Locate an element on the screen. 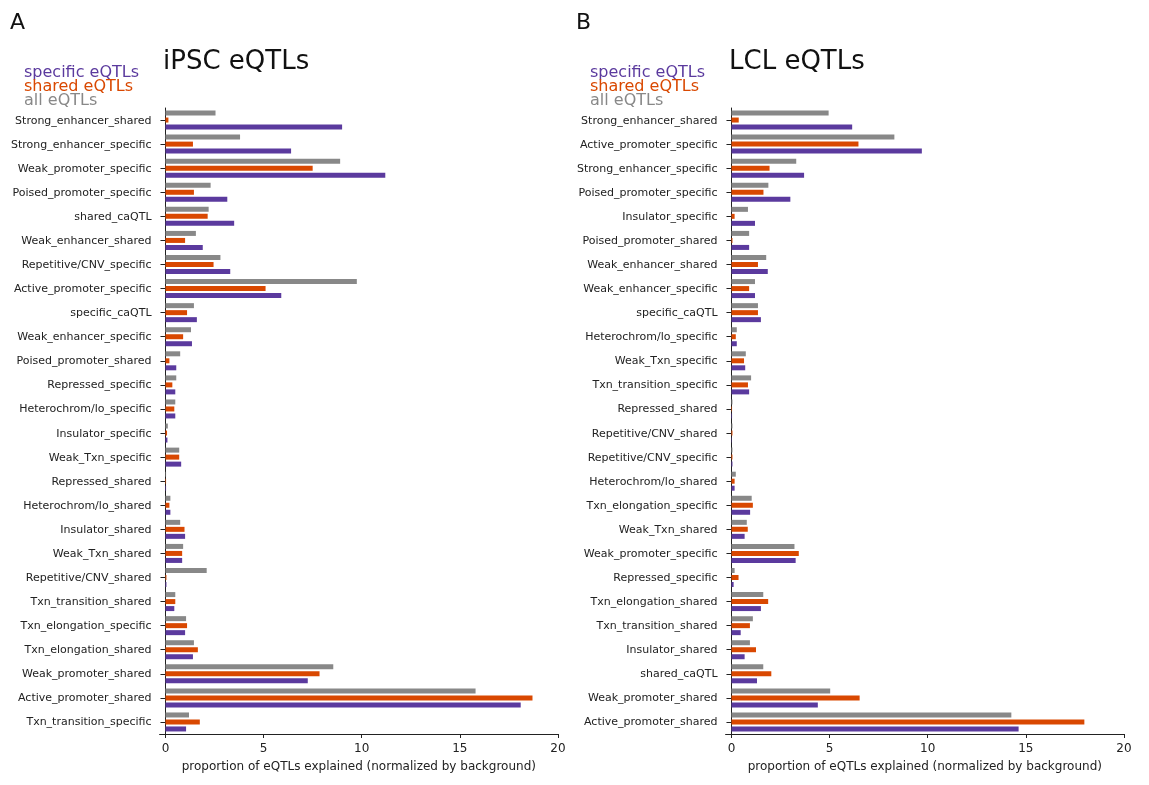 The image size is (1149, 785). y-tick-label: Active_promoter_shared is located at coordinates (85, 698).